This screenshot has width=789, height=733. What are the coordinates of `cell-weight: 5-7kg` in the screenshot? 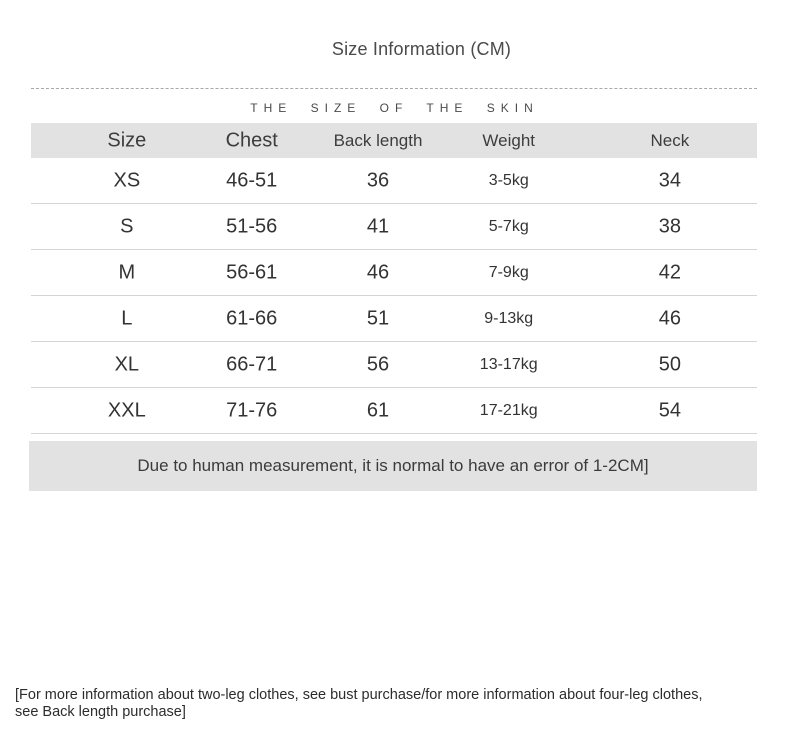 It's located at (508, 226).